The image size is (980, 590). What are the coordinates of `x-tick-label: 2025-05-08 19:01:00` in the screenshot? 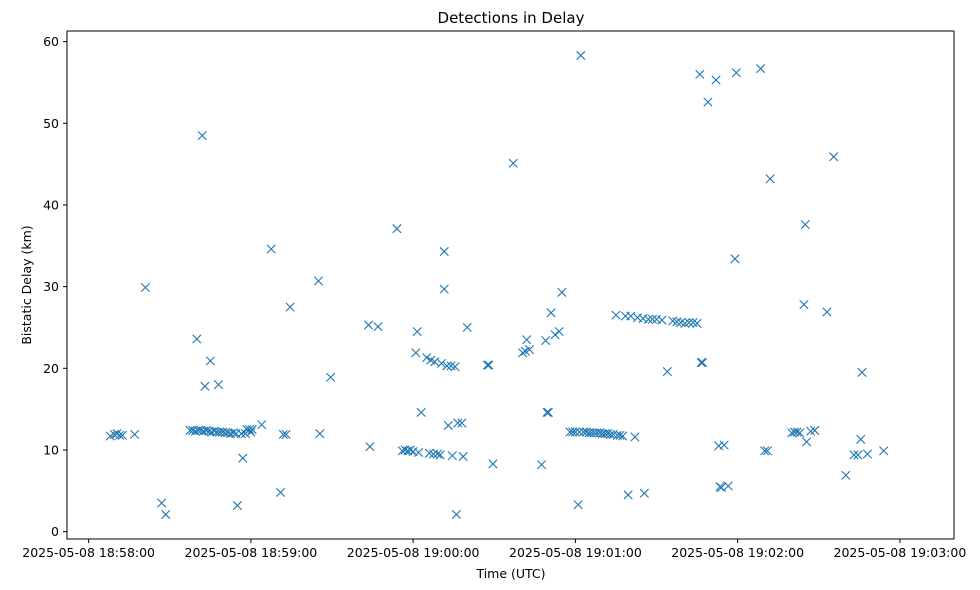 It's located at (575, 552).